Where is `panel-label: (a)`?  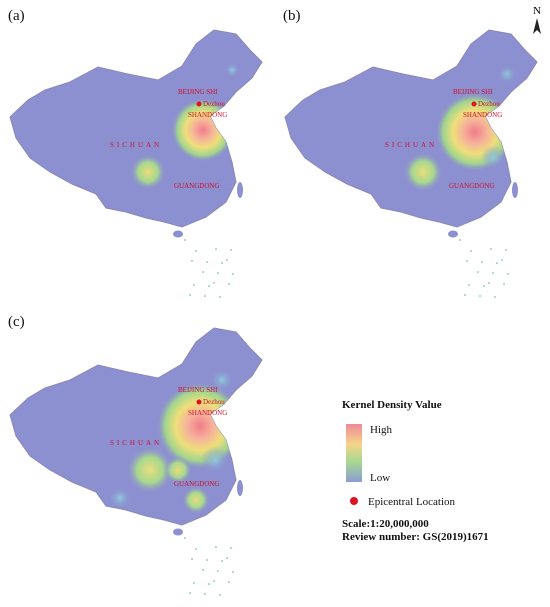
panel-label: (a) is located at coordinates (16, 16).